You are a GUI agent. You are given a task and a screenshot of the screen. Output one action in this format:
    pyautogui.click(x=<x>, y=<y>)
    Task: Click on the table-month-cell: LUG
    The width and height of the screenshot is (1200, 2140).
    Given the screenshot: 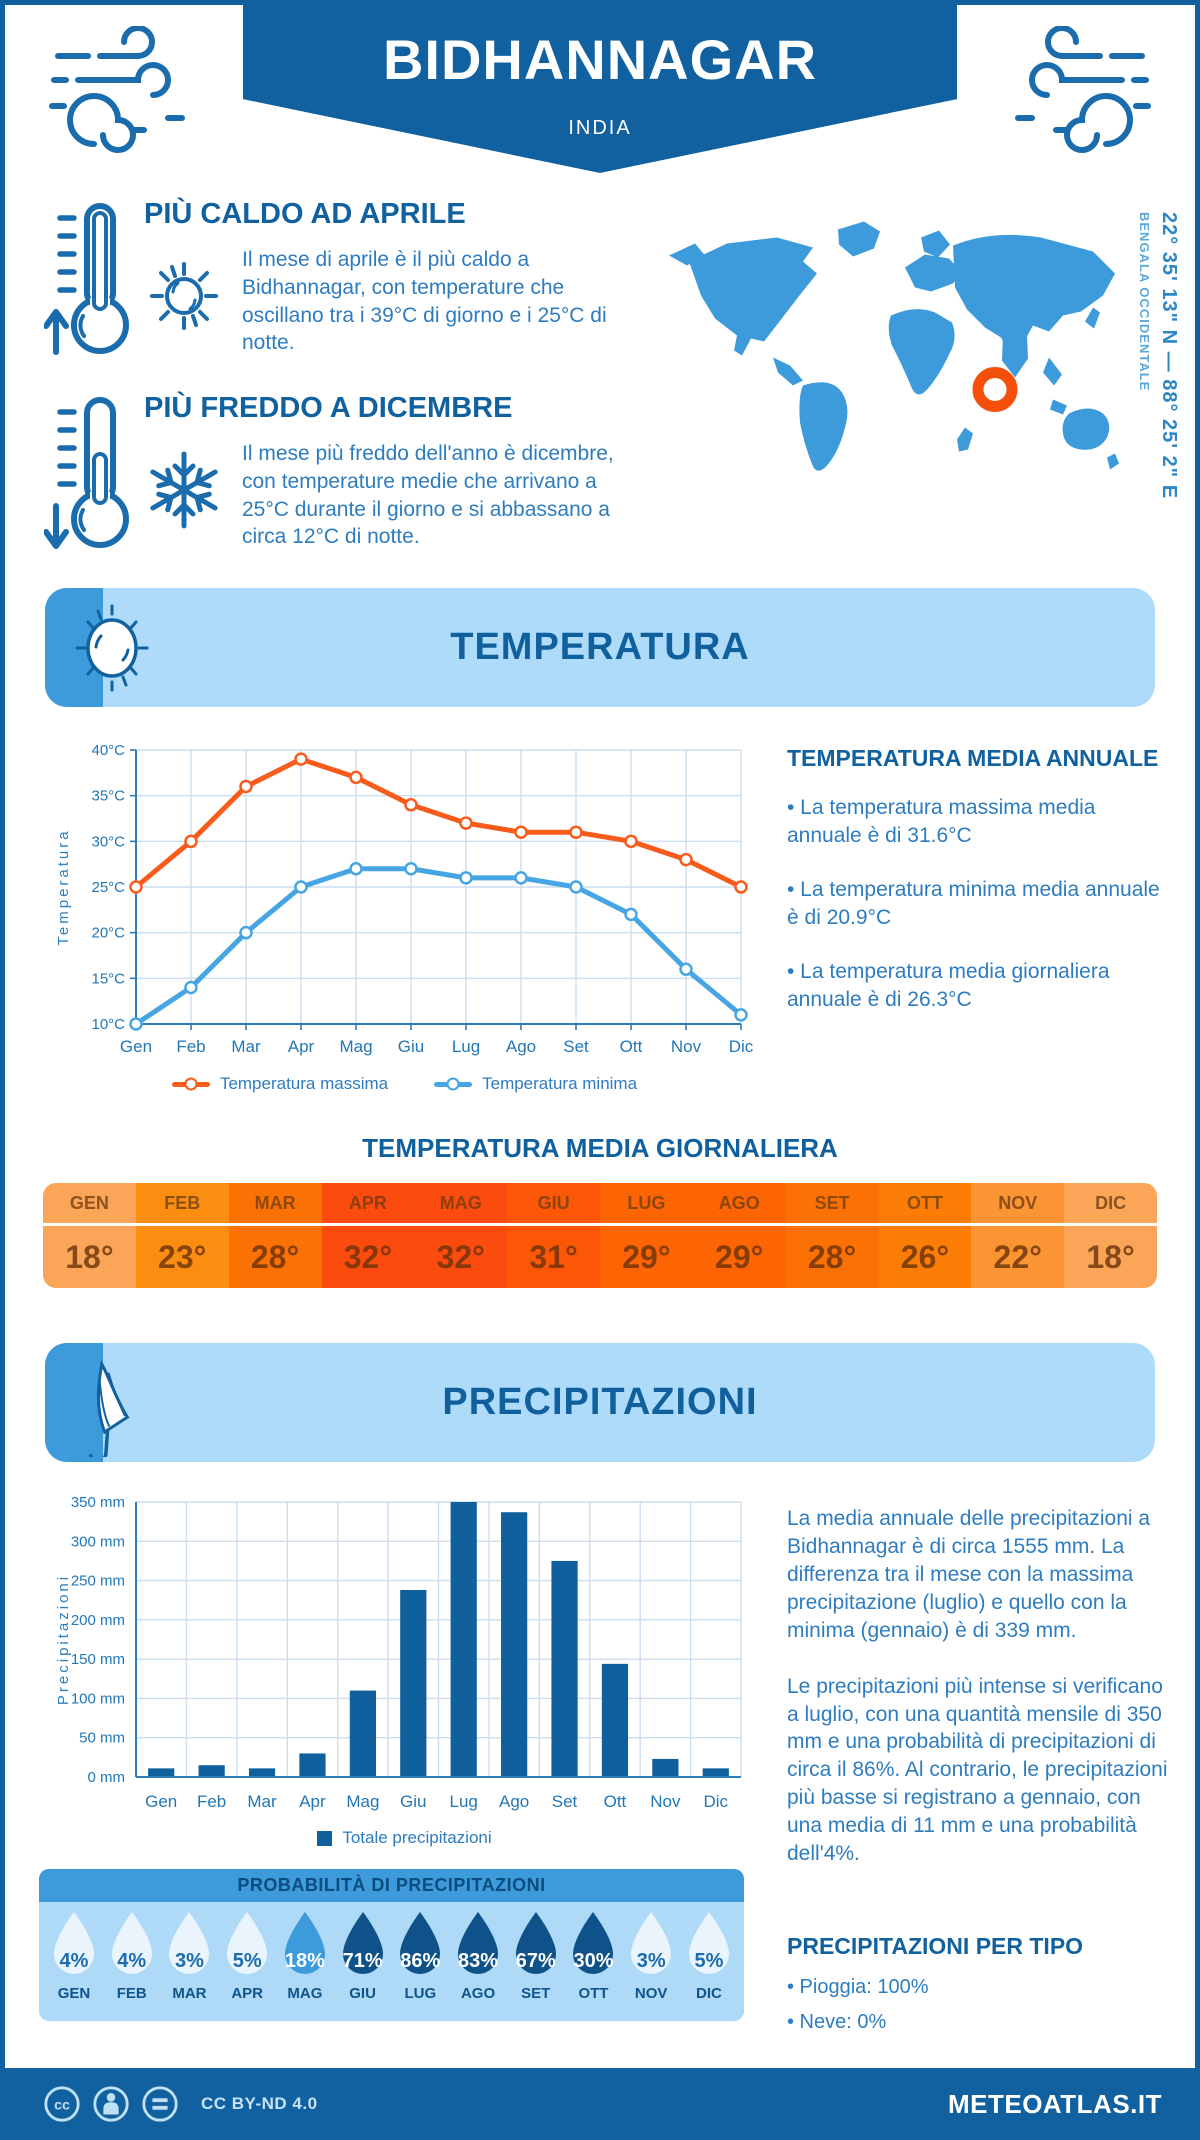 What is the action you would take?
    pyautogui.click(x=646, y=1203)
    